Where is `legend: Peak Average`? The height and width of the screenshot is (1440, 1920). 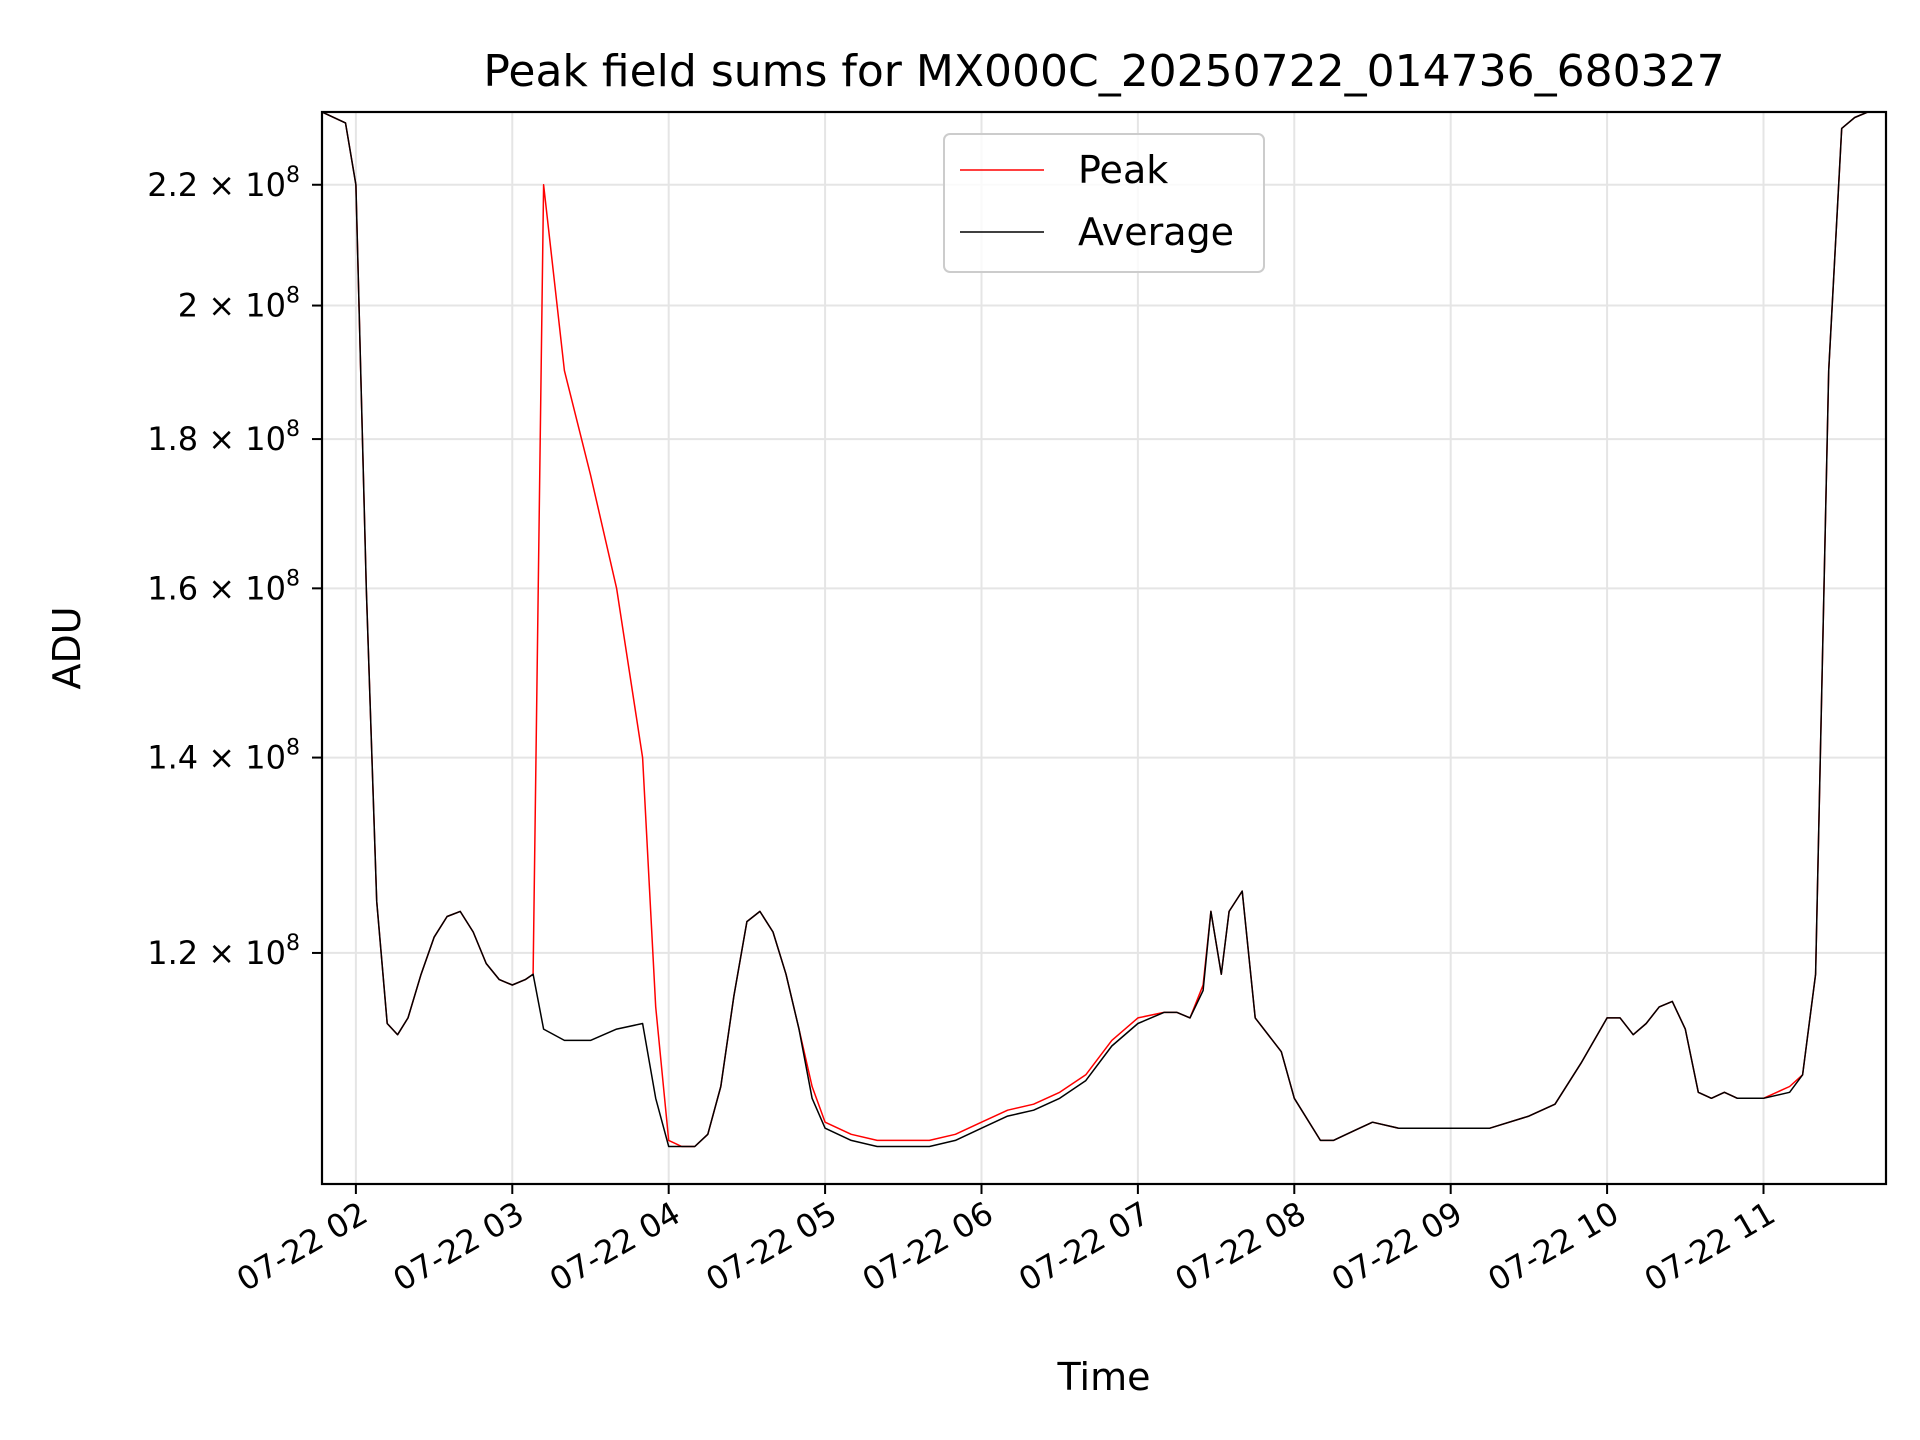 legend: Peak Average is located at coordinates (1104, 203).